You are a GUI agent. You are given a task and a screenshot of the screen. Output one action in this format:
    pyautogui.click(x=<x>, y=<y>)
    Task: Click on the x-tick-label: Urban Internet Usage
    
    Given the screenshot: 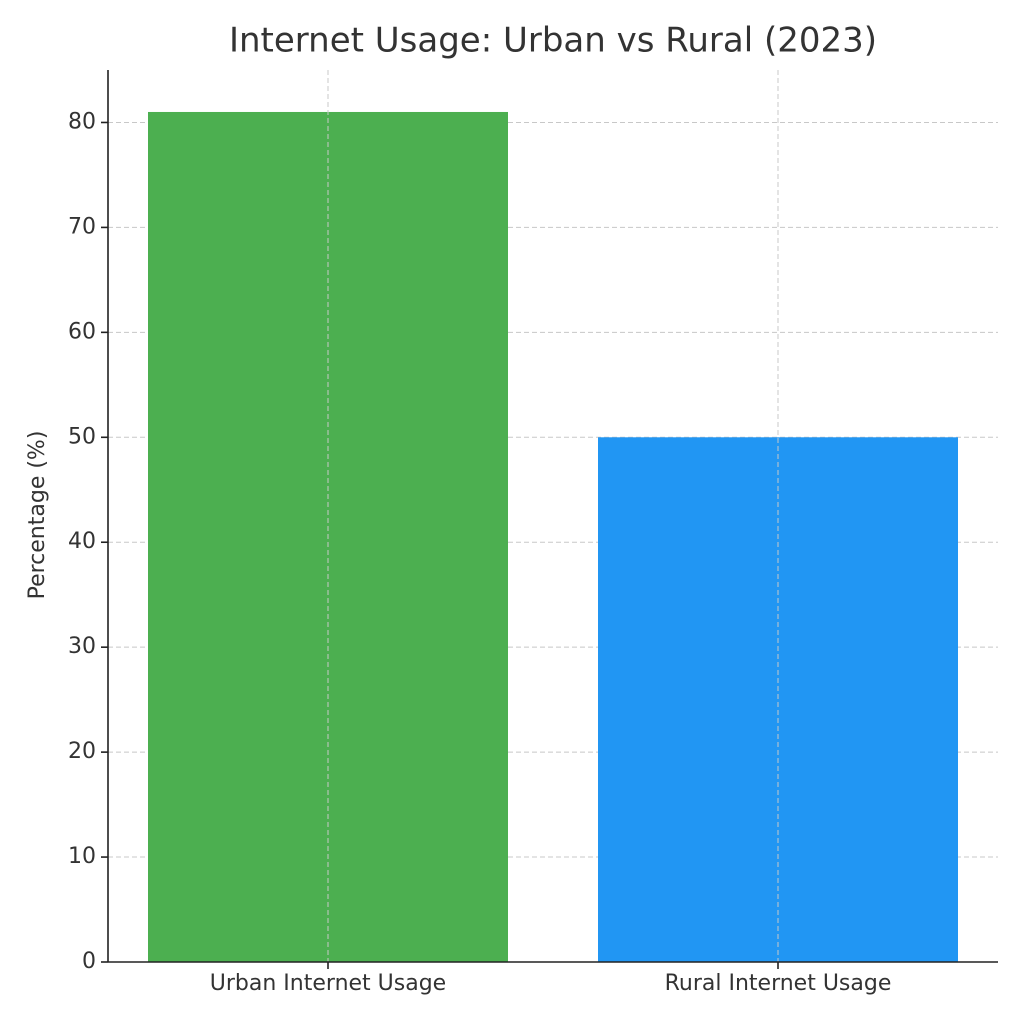 What is the action you would take?
    pyautogui.click(x=328, y=983)
    